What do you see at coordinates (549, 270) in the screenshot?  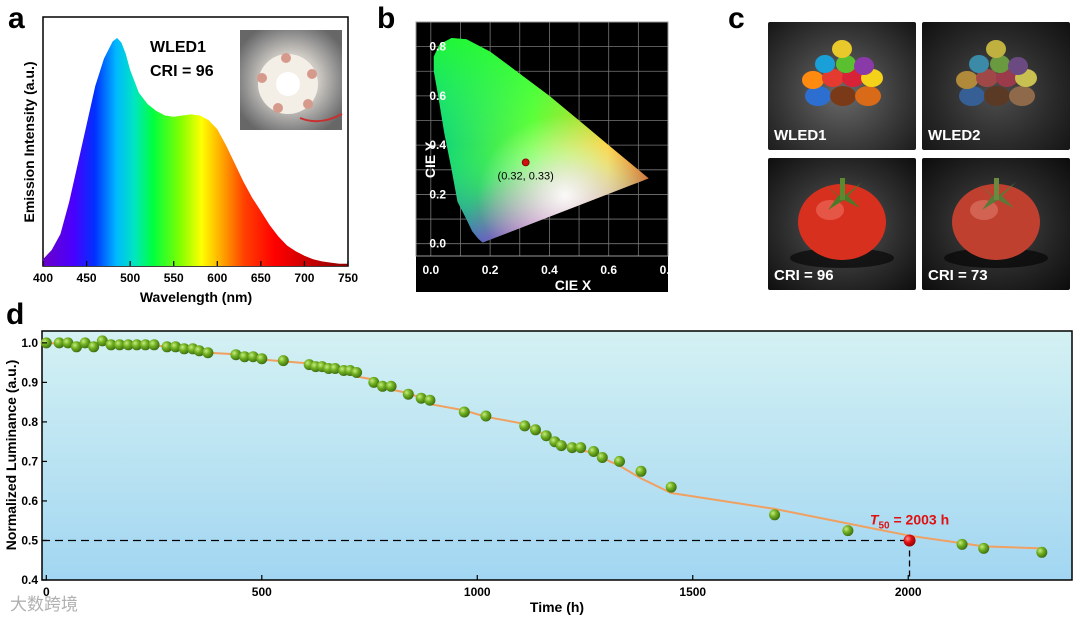 I see `x-tick-label: 0.4` at bounding box center [549, 270].